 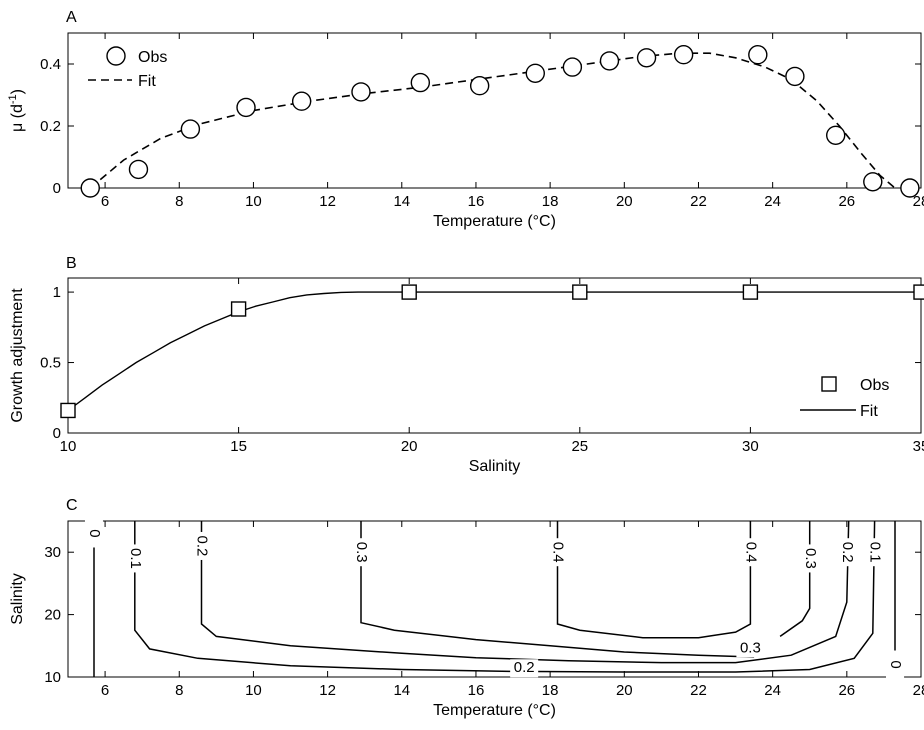 I want to click on y-tick-label: 10, so click(x=52, y=677).